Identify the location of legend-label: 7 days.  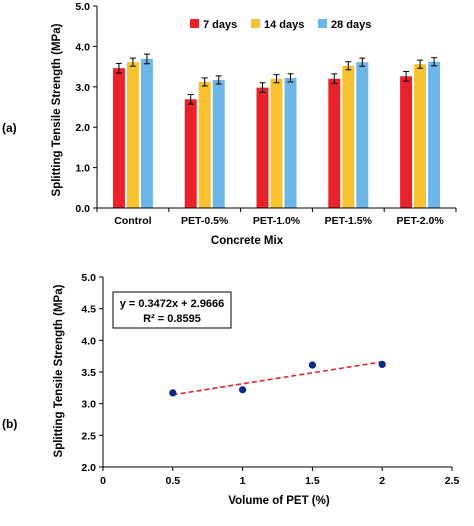
(220, 25).